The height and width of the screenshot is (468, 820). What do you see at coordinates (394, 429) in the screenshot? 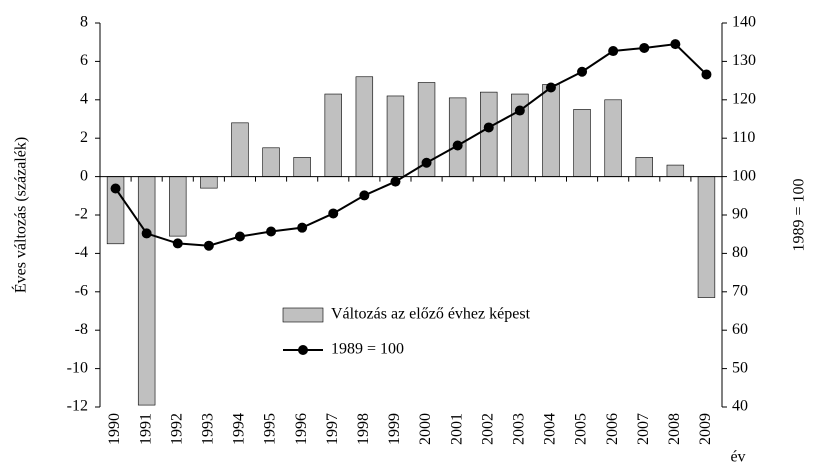
I see `x-tick-label: 1999` at bounding box center [394, 429].